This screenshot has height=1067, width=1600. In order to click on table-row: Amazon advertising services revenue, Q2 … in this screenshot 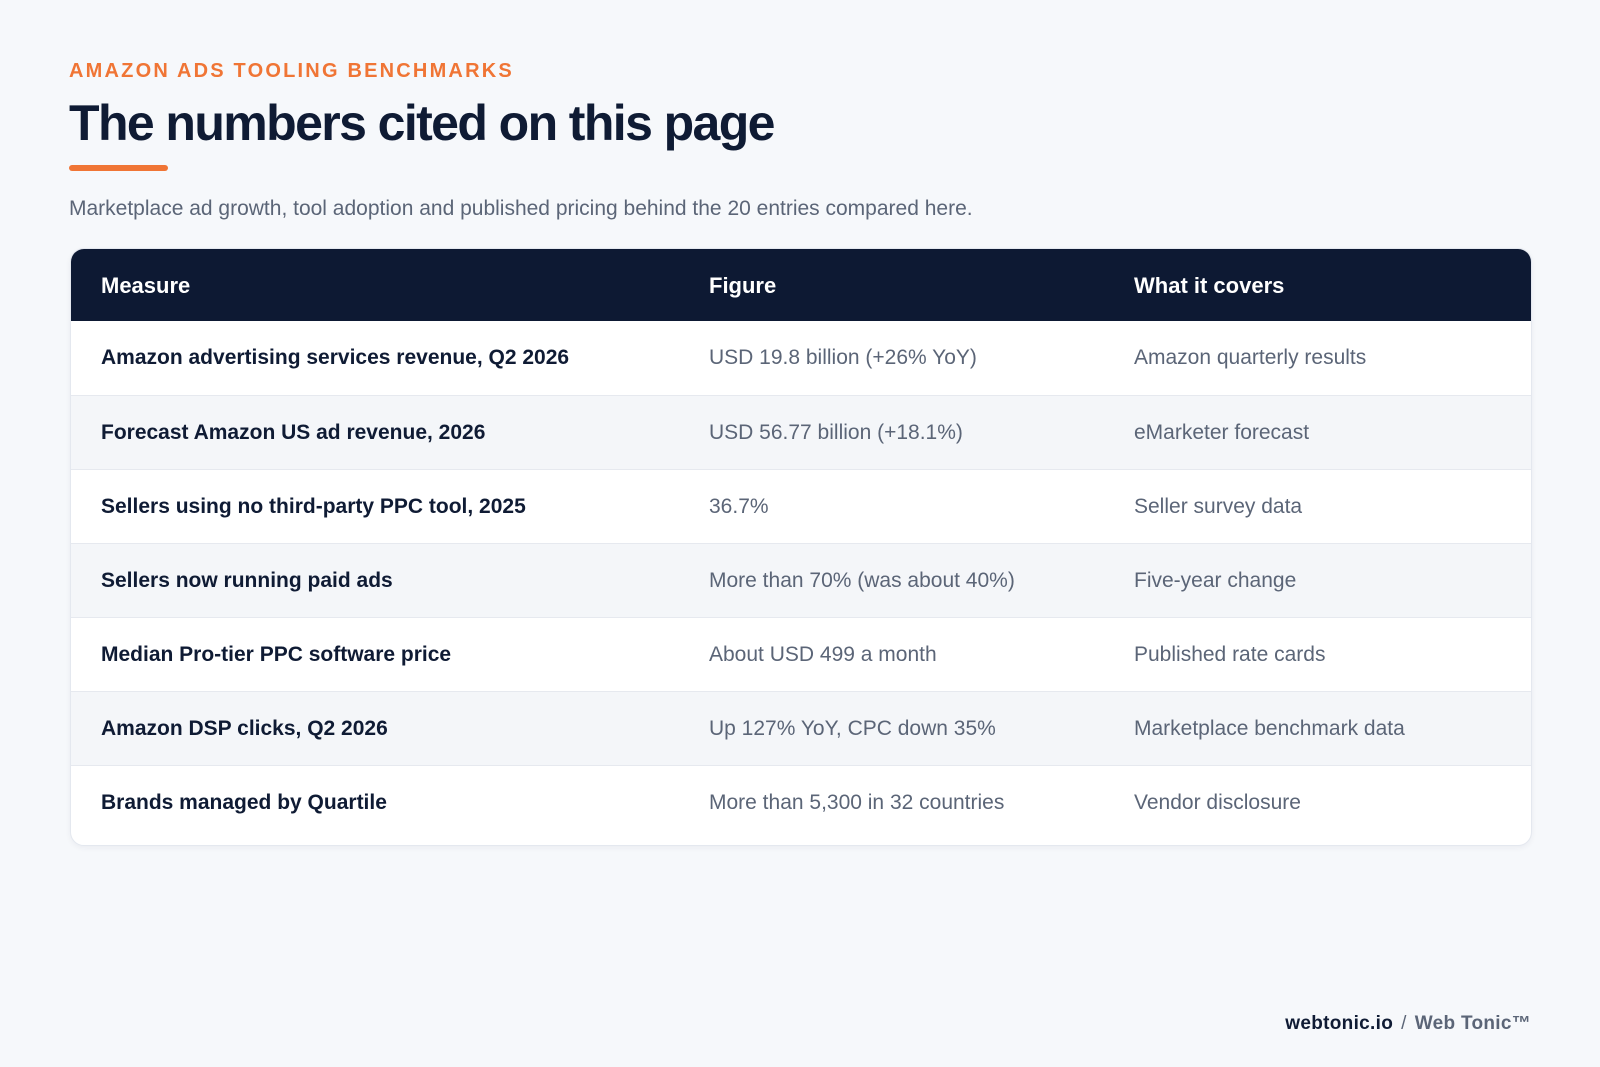, I will do `click(801, 358)`.